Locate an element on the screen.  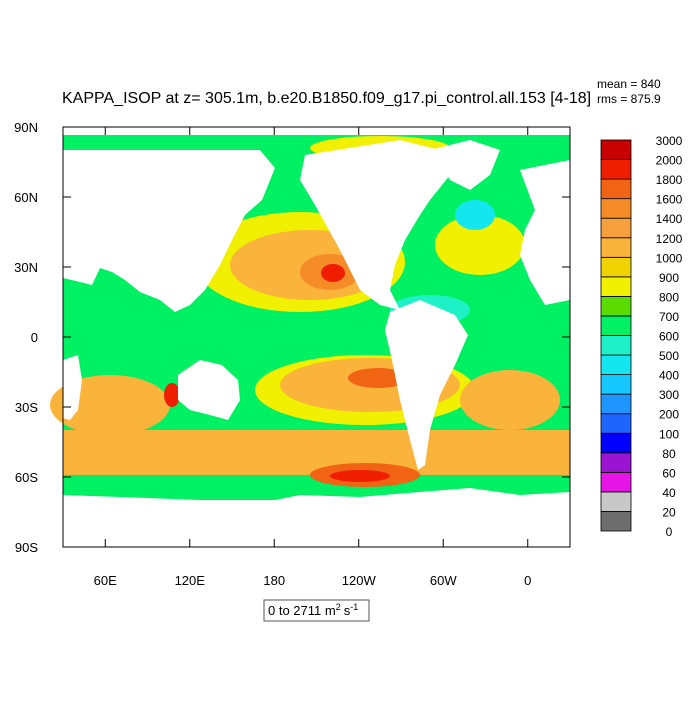
colorbar-label: 2000 is located at coordinates (669, 161).